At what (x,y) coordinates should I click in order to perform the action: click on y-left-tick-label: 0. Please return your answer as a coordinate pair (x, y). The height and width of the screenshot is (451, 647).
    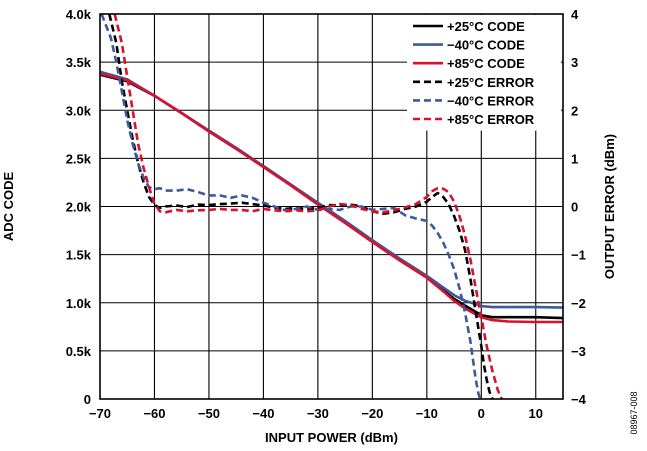
    Looking at the image, I should click on (87, 399).